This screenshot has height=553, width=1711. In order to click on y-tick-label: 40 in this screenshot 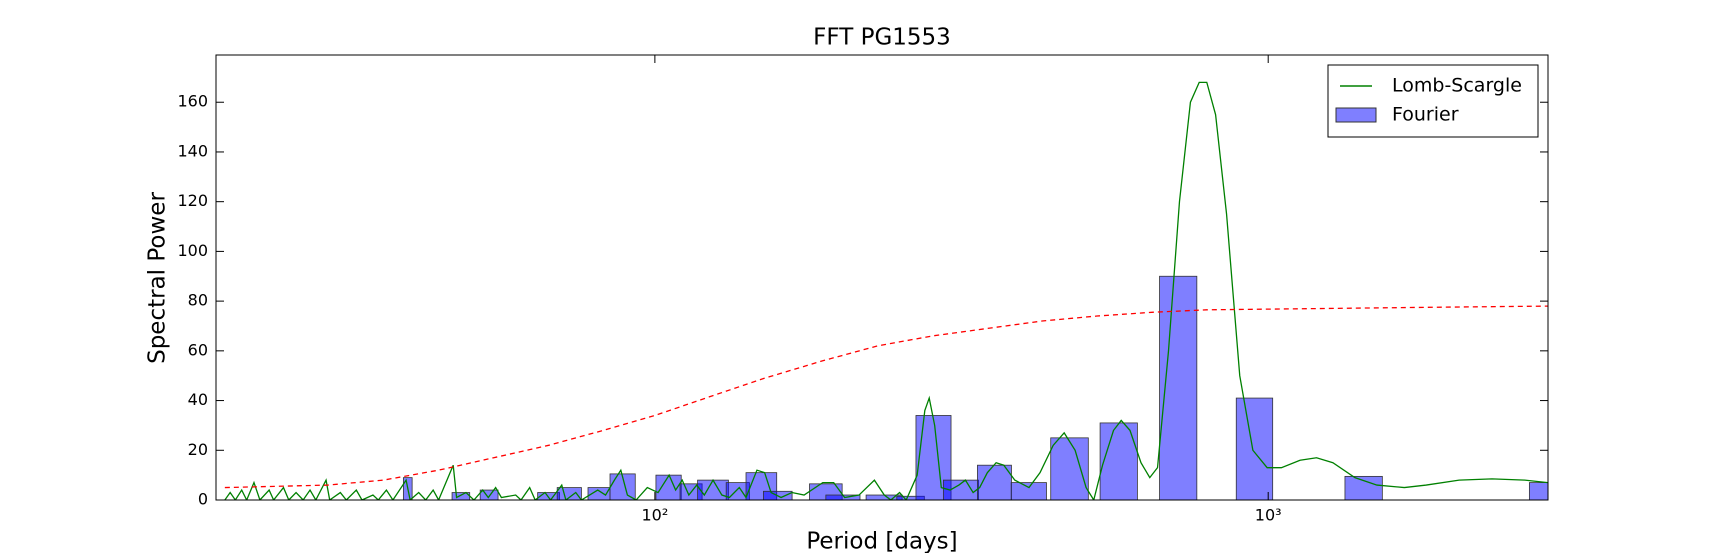, I will do `click(198, 399)`.